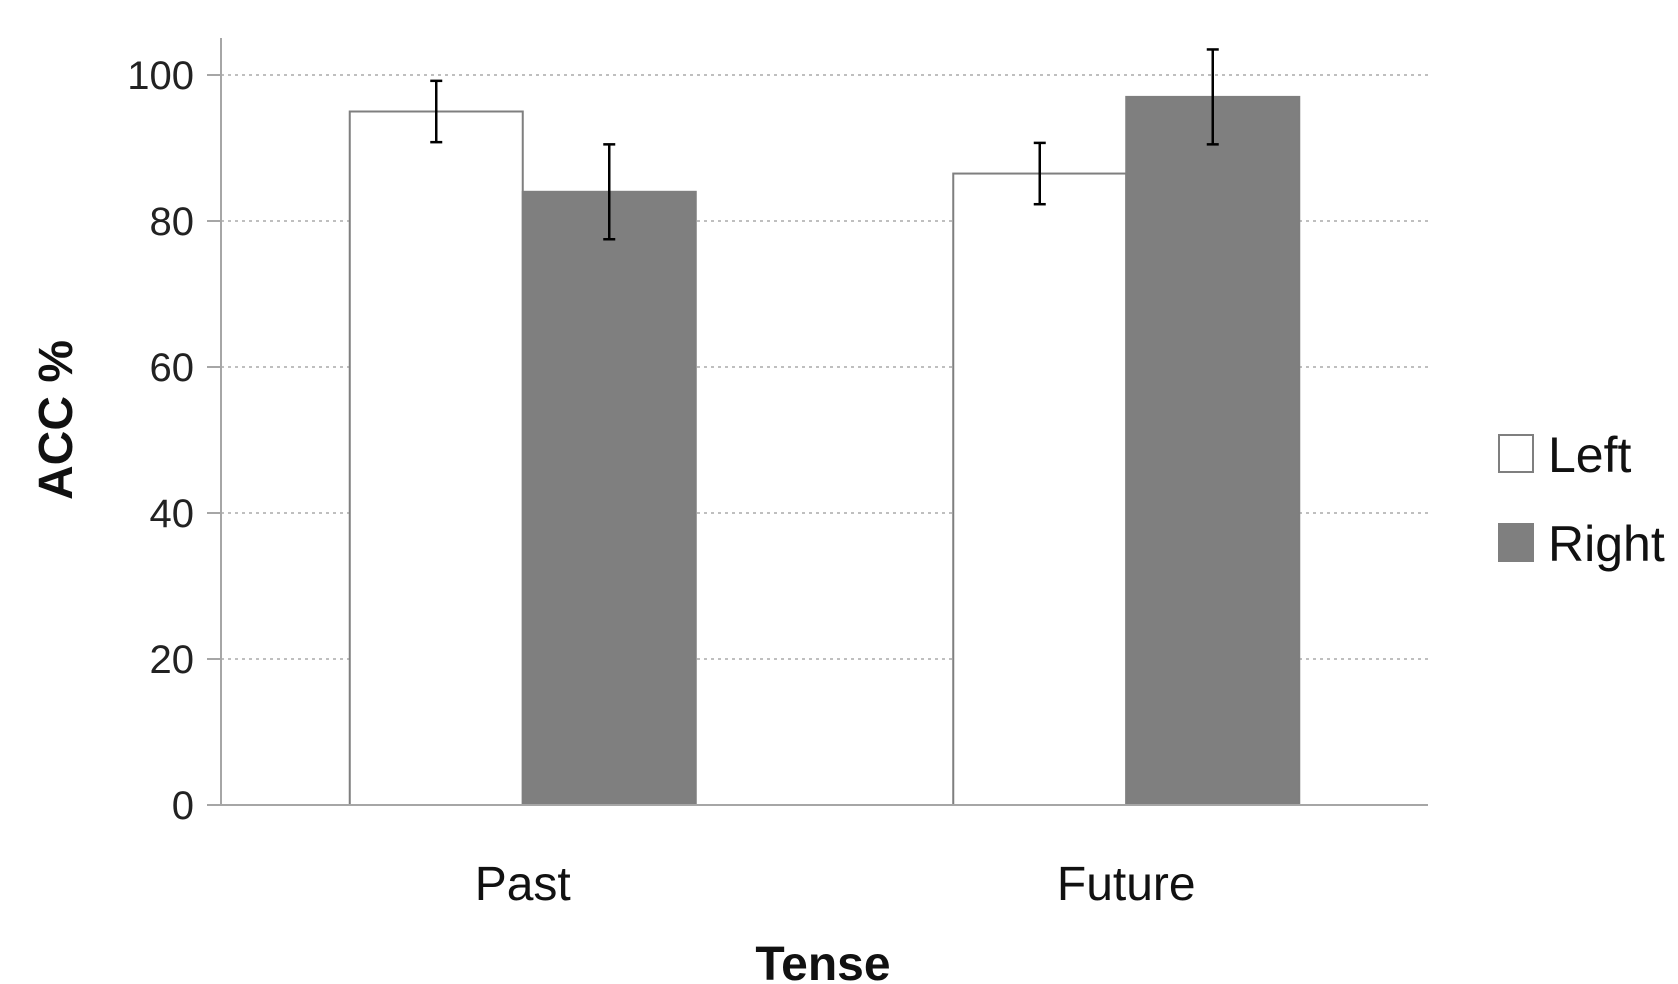 The image size is (1678, 984). Describe the element at coordinates (1126, 884) in the screenshot. I see `x-category-label: Future` at that location.